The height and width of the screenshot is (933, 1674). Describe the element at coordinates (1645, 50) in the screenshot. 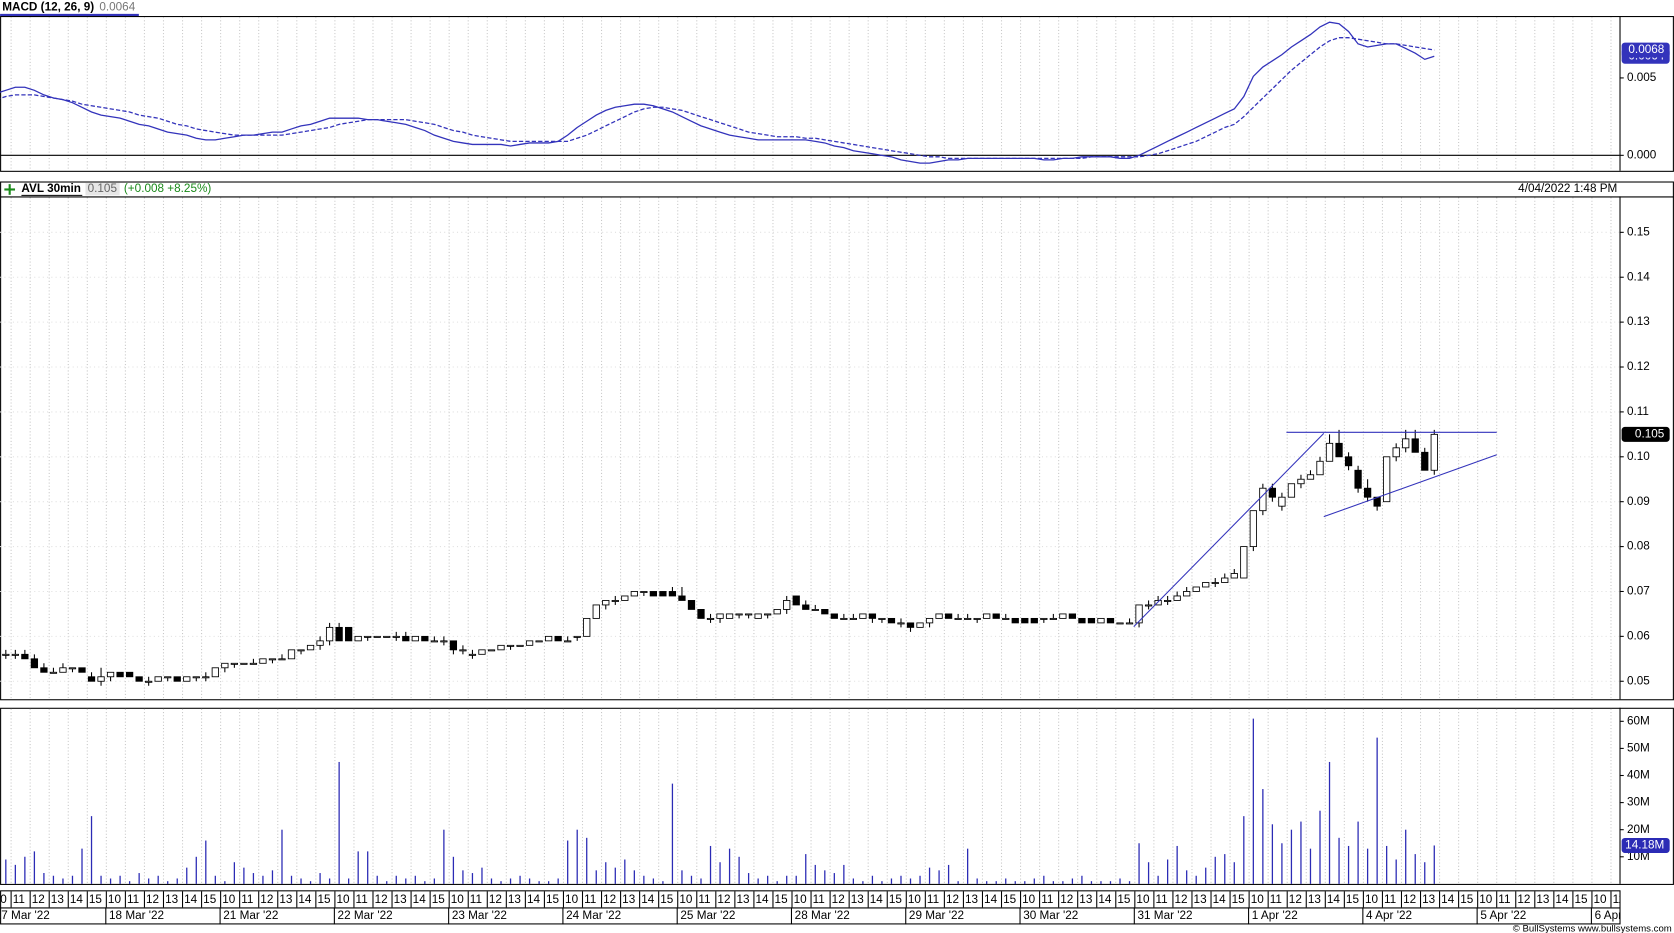

I see `signal-value-box` at that location.